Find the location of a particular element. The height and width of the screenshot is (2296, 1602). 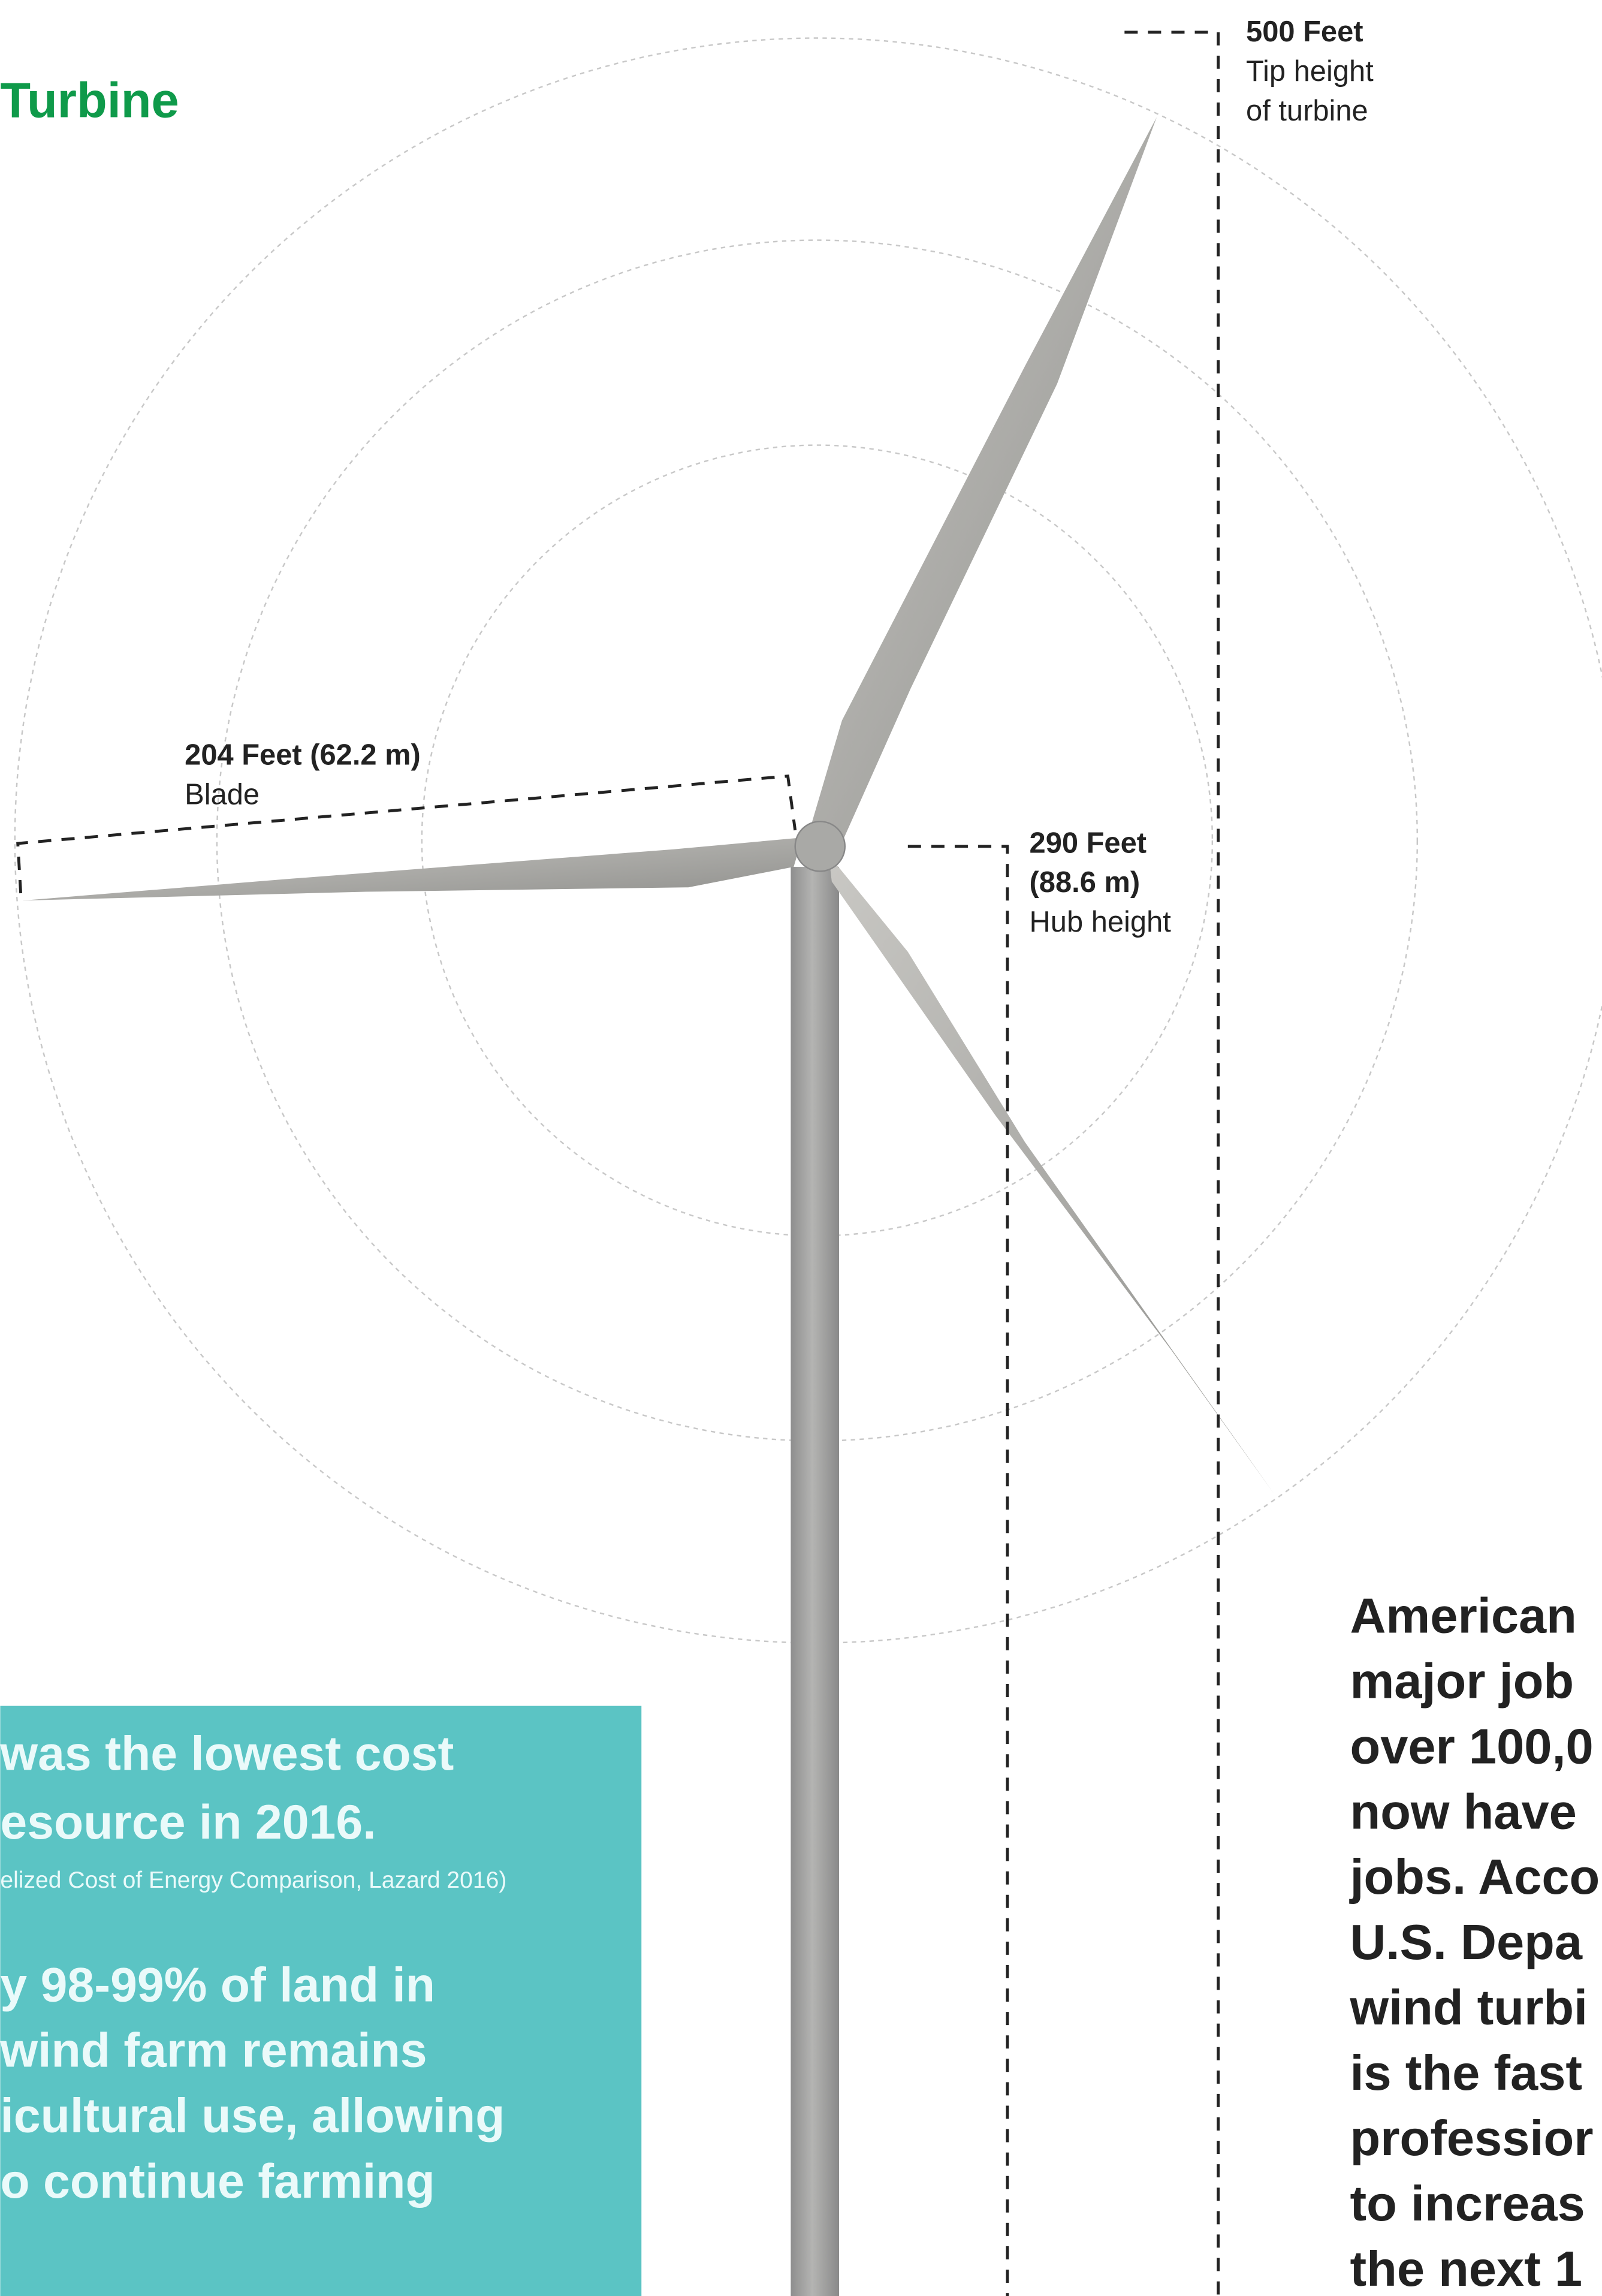

jobs-text: to increas is located at coordinates (1468, 2203).